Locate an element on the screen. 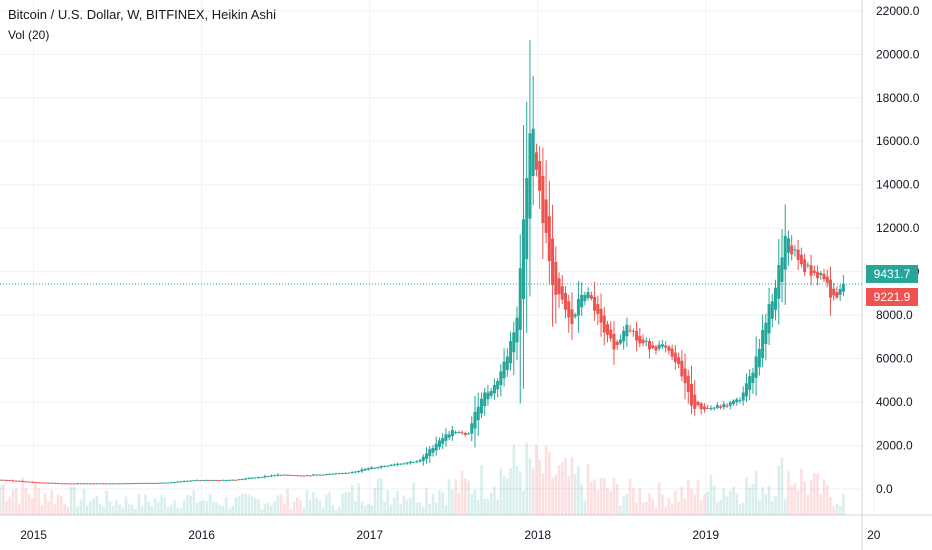 This screenshot has height=550, width=932. prev-price-tag: 9221.9 is located at coordinates (892, 297).